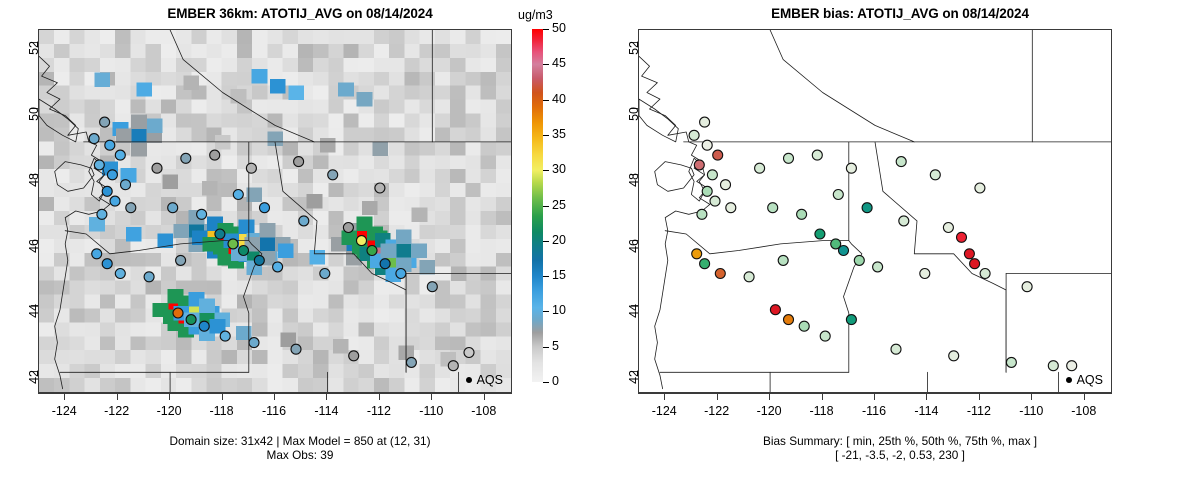 This screenshot has width=1200, height=479. Describe the element at coordinates (1084, 380) in the screenshot. I see `aqs-legend-bias: AQS` at that location.